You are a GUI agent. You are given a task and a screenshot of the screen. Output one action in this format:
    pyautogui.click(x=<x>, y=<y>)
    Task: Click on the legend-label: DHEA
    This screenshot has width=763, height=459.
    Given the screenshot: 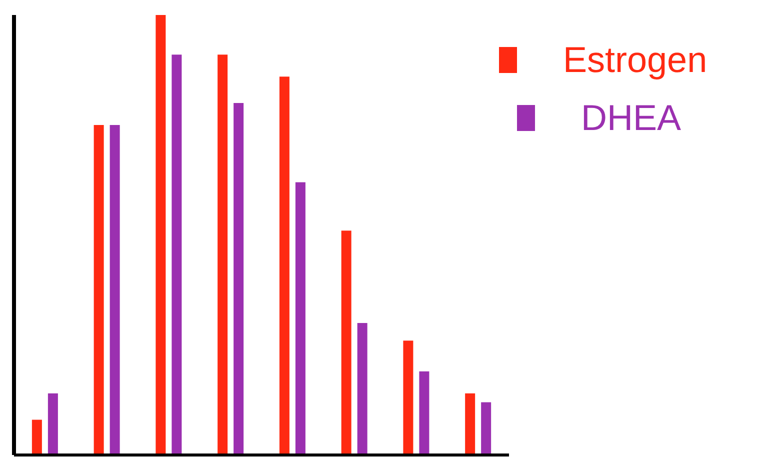 What is the action you would take?
    pyautogui.click(x=631, y=118)
    